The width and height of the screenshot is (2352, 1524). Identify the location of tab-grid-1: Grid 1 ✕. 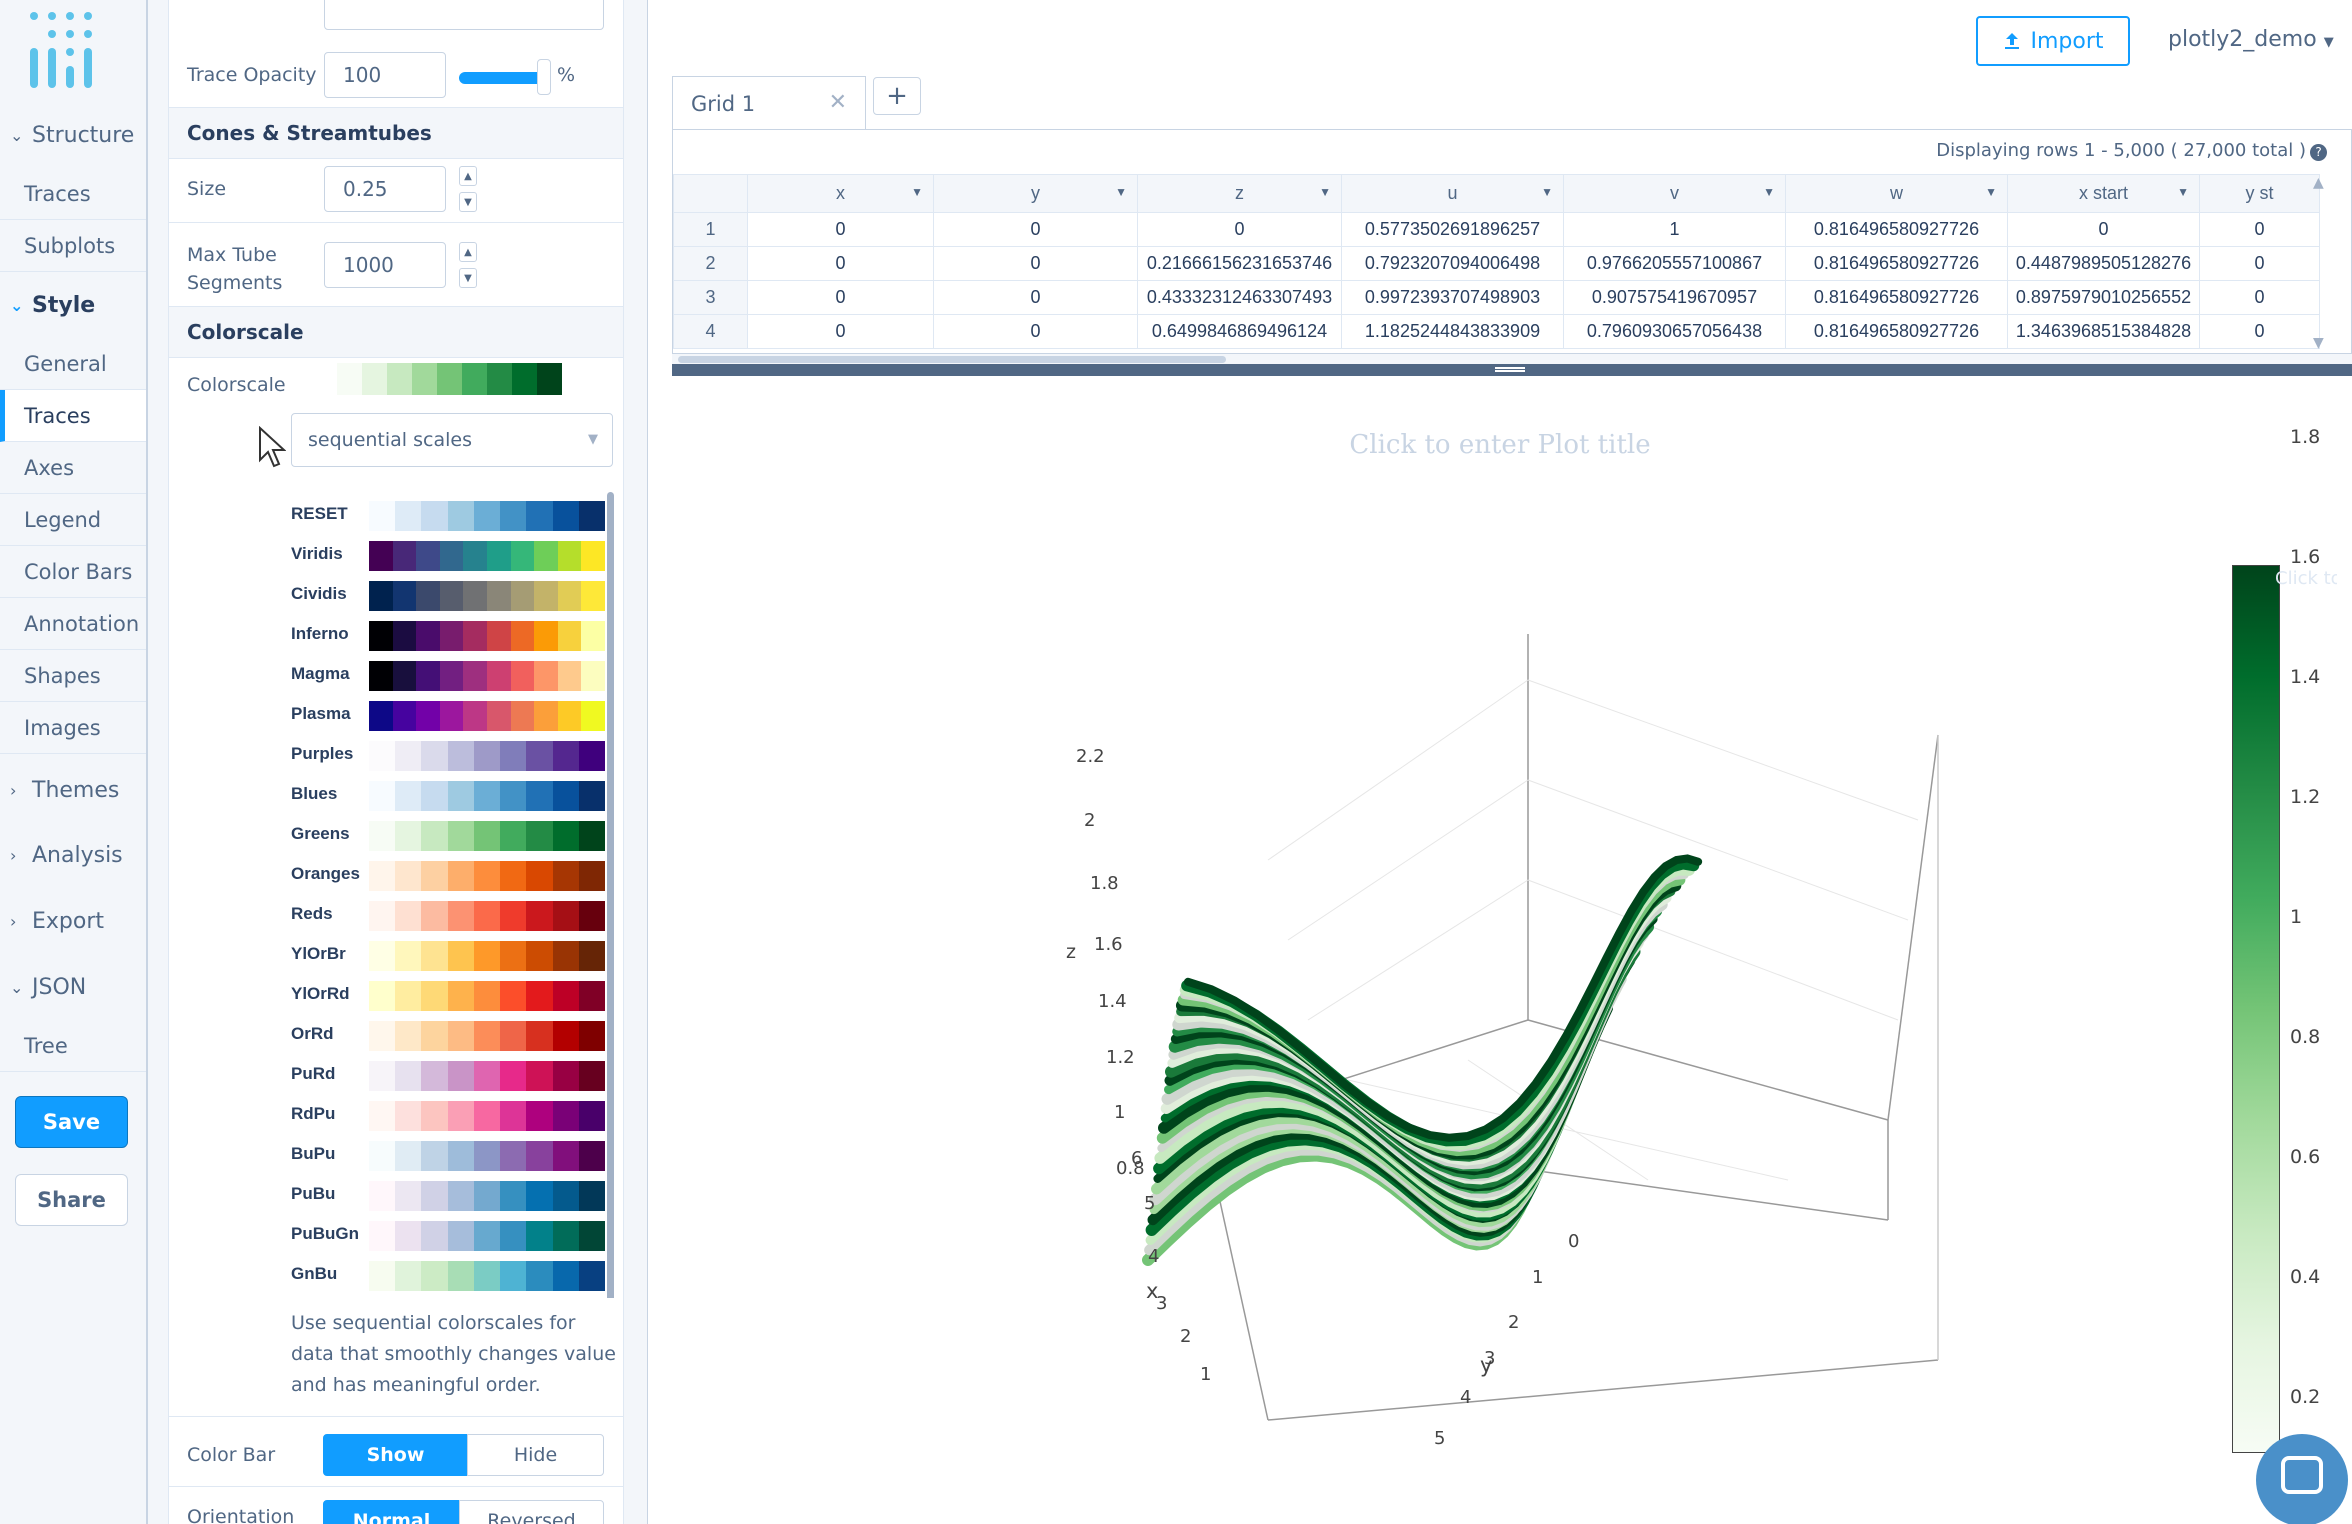
(769, 103).